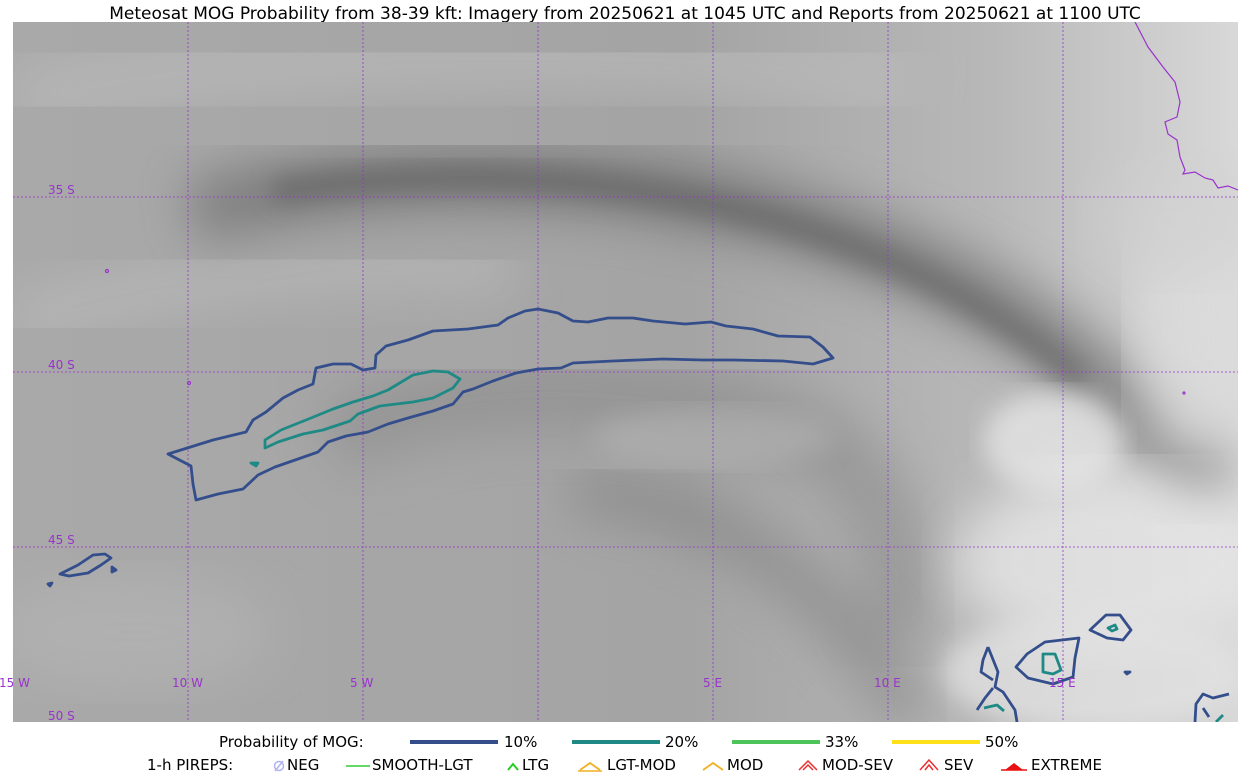  I want to click on pireps-legend-title: 1-h PIREPS:, so click(190, 765).